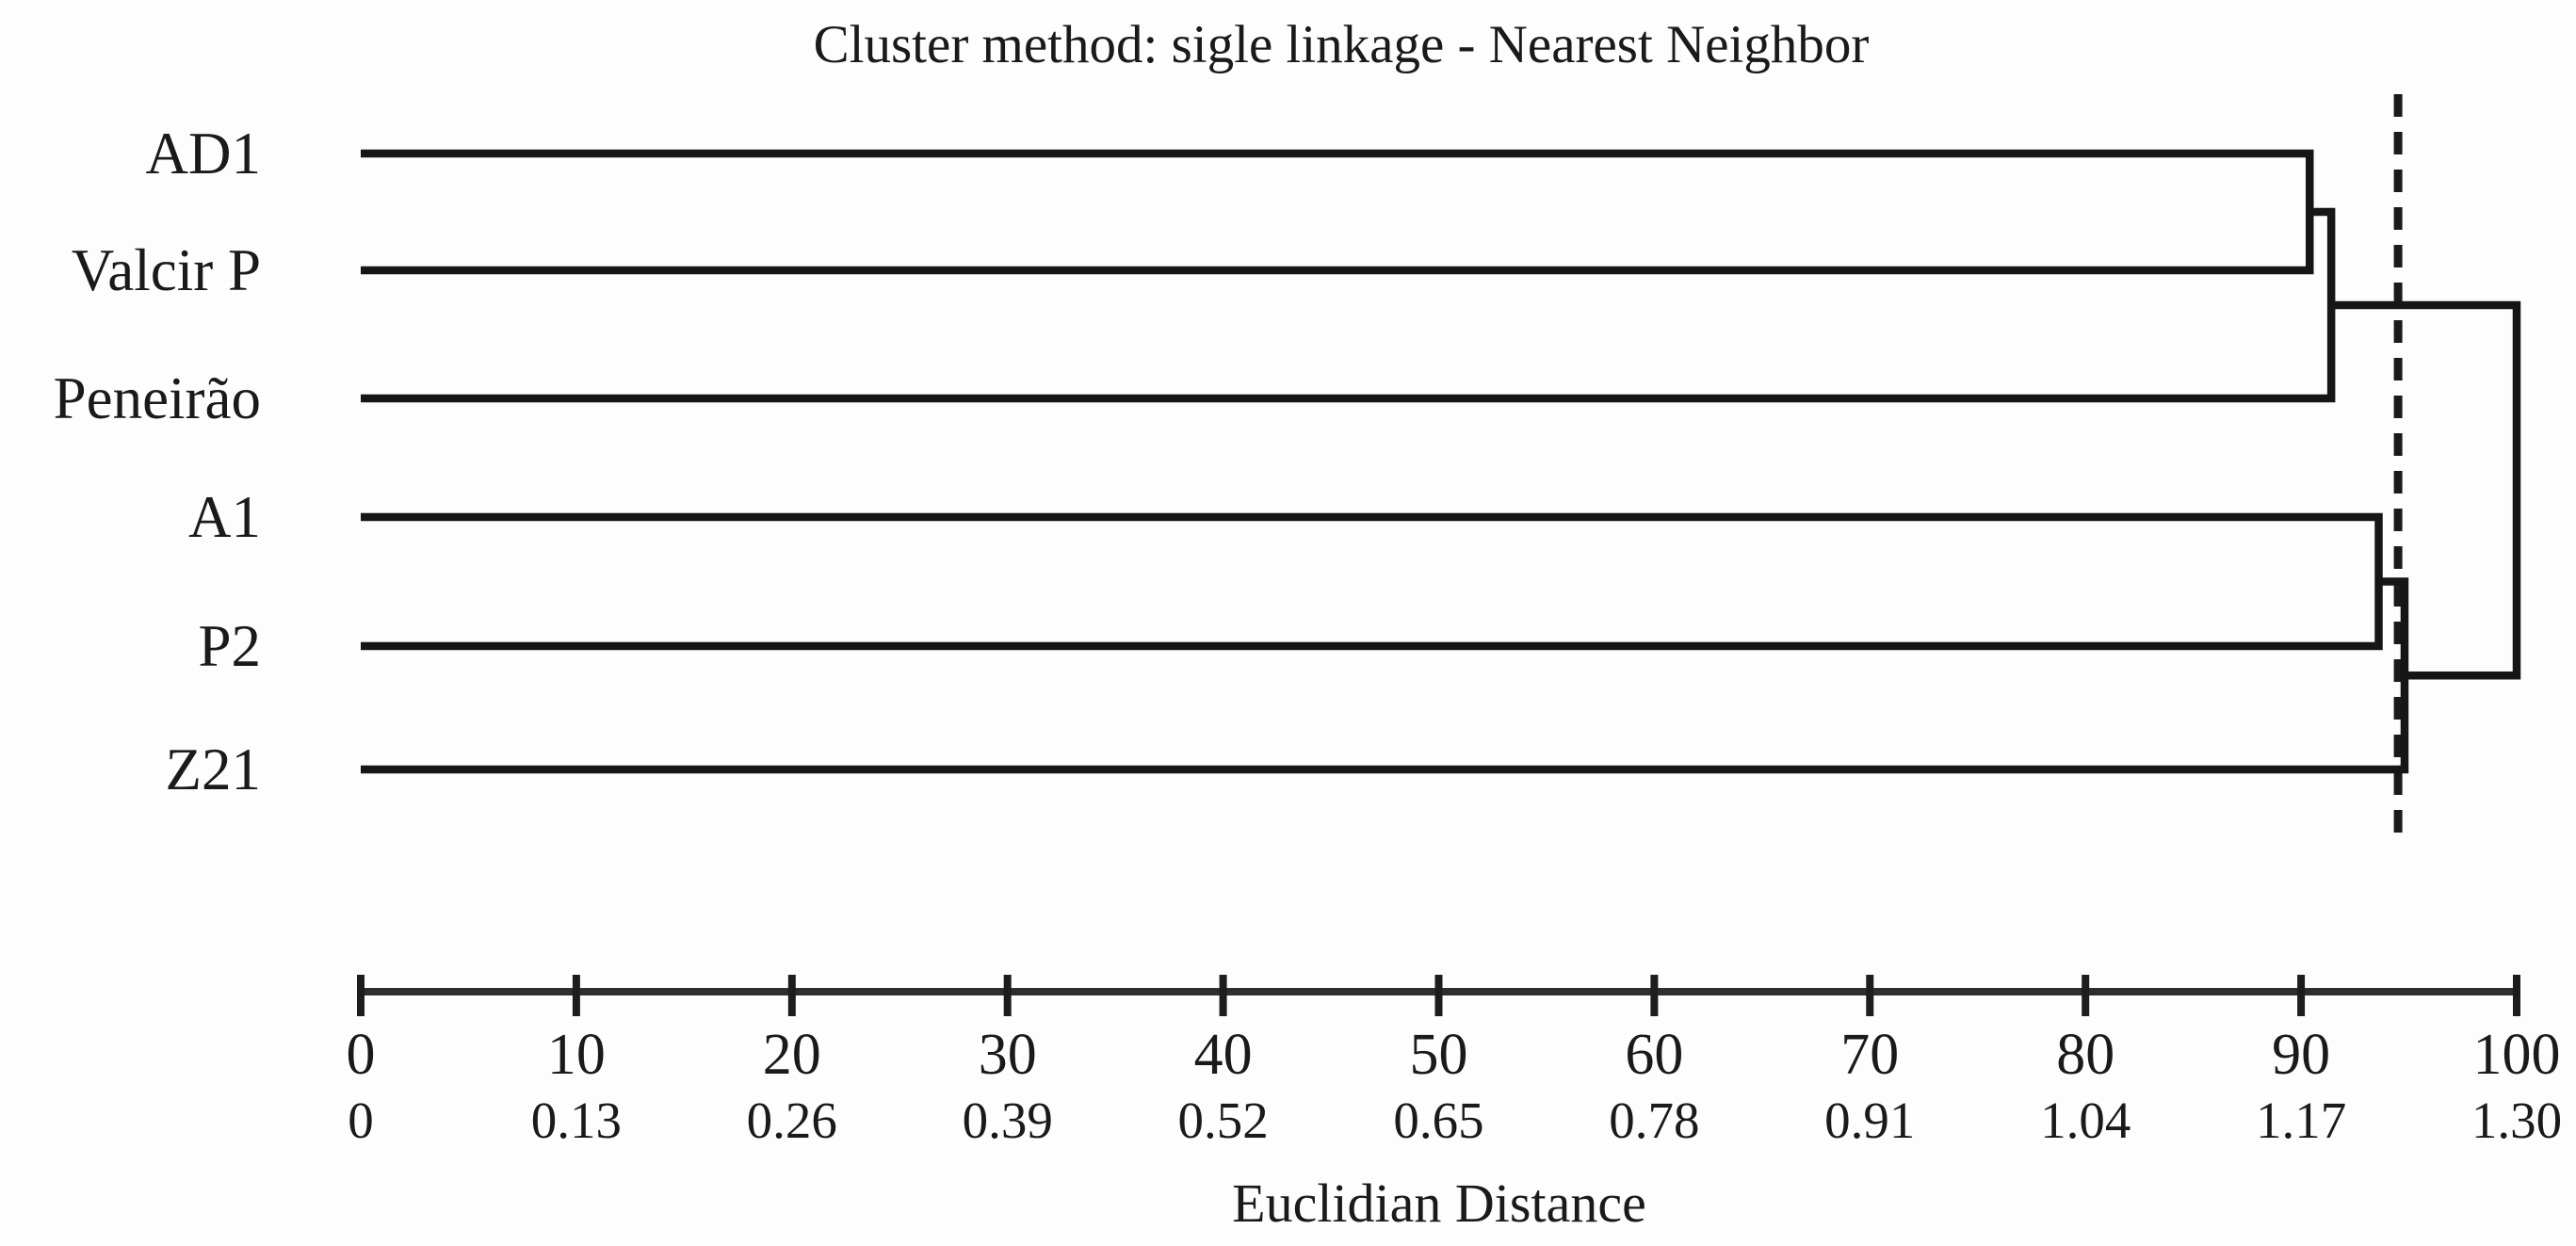  Describe the element at coordinates (1654, 1120) in the screenshot. I see `x-axis-tick-label-secondary: 0.78` at that location.